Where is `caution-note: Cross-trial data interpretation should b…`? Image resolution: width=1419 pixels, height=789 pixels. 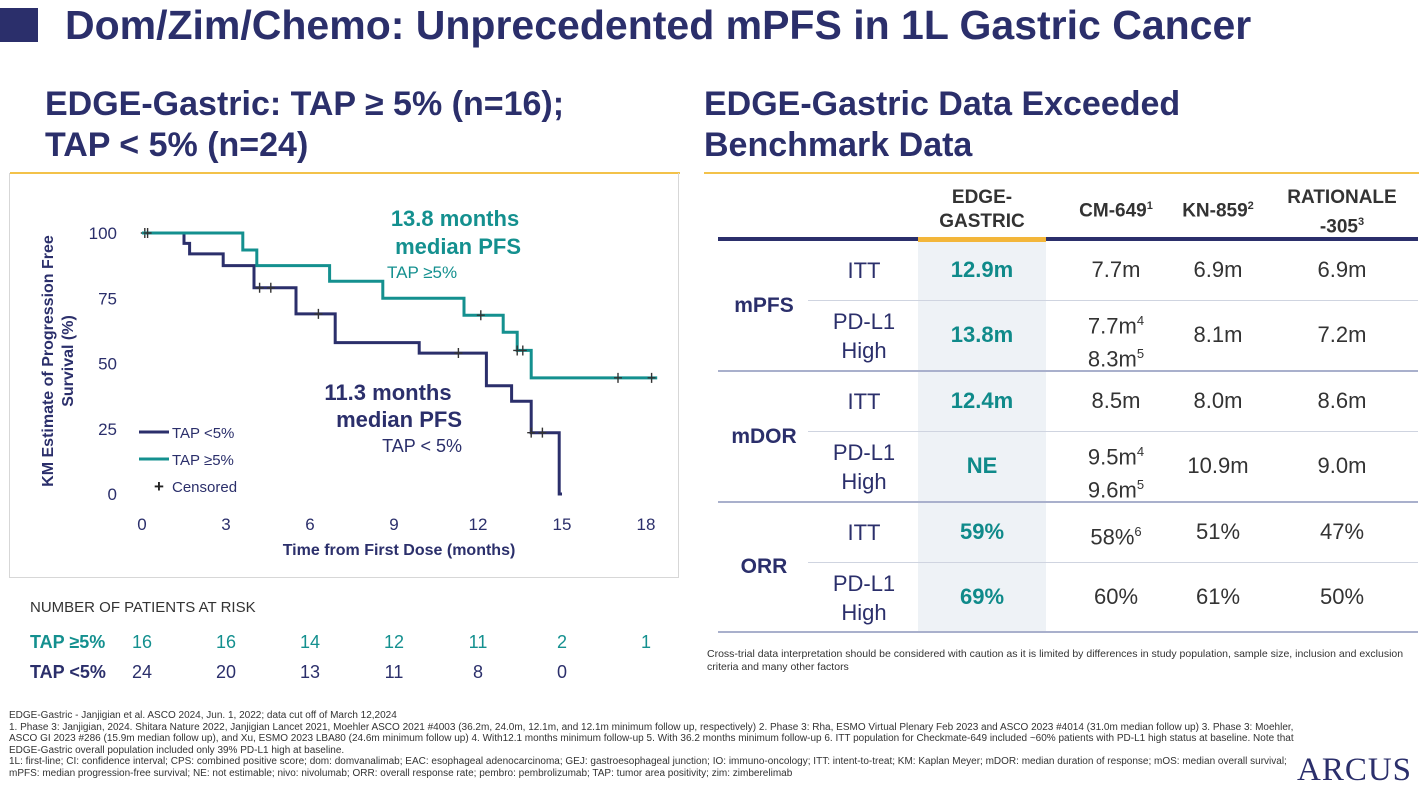
caution-note: Cross-trial data interpretation should b… is located at coordinates (1055, 660).